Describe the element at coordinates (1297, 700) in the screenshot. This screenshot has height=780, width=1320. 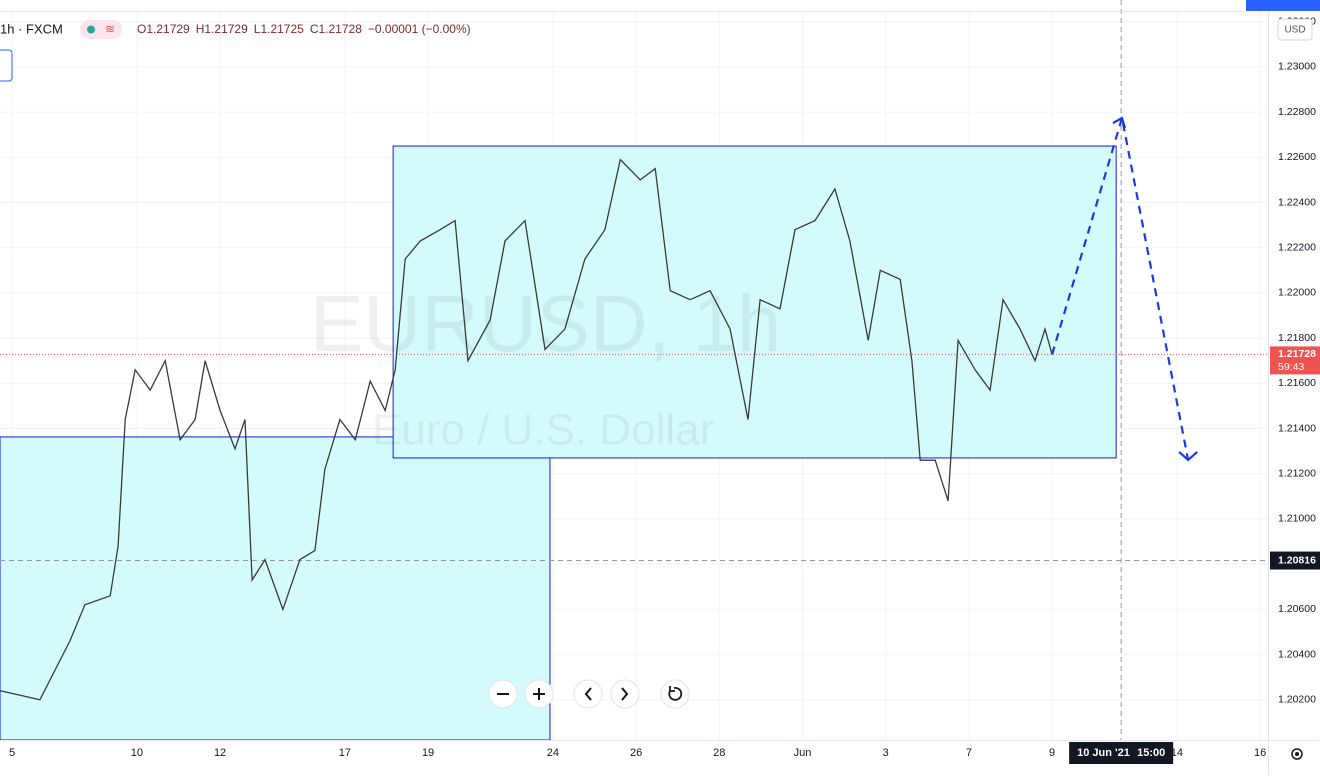
I see `y-tick-label: 1.20200` at that location.